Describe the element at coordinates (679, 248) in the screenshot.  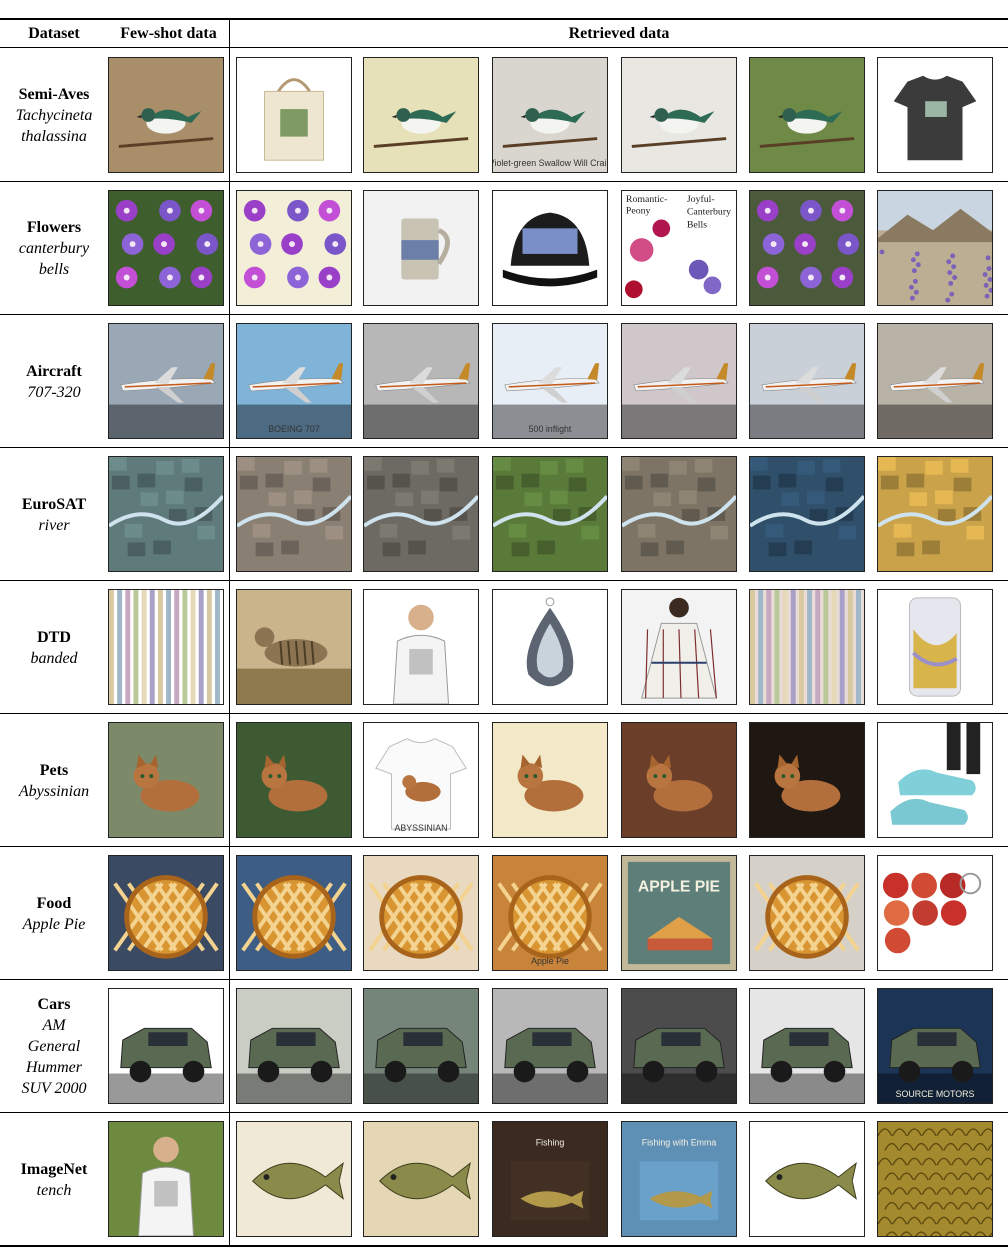
I see `retrieved-image-image: Romantic-PeonyJoyful-CanterburyBells` at that location.